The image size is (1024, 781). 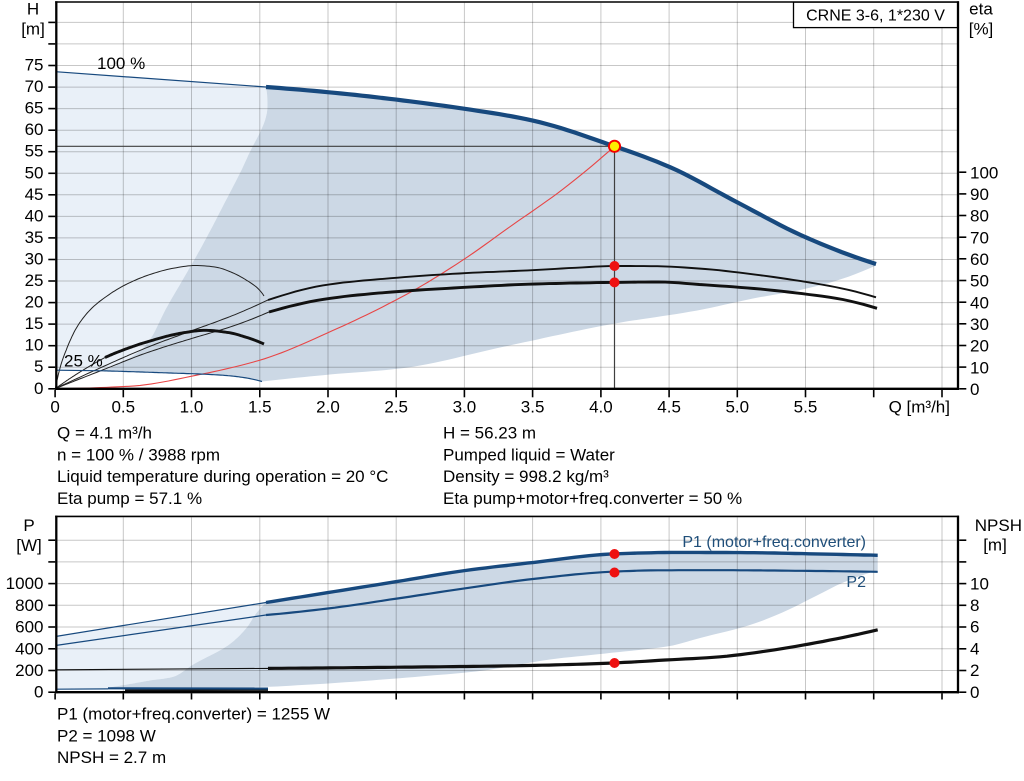 I want to click on svg-text: 5.0, so click(x=737, y=407).